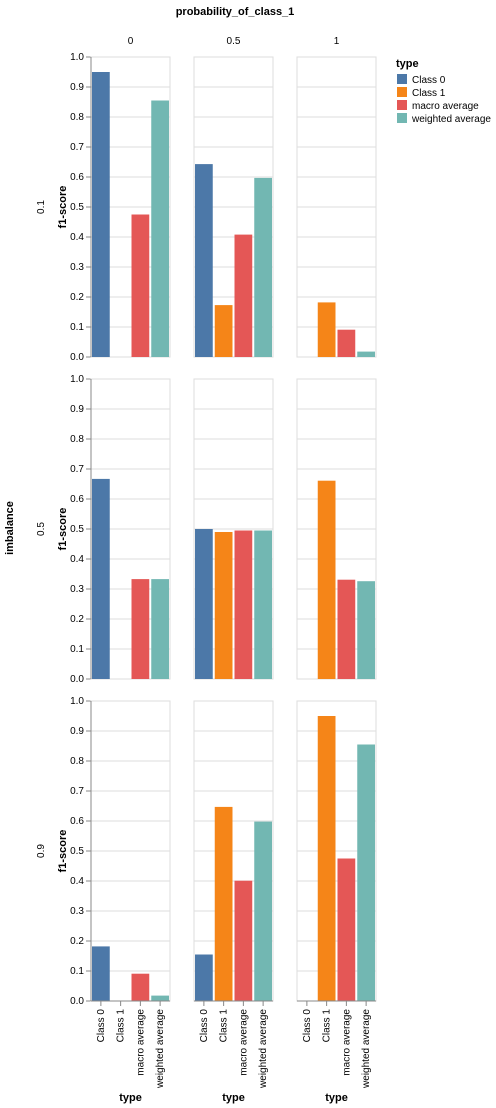 The image size is (496, 1108). I want to click on legend-label: Class 0, so click(429, 80).